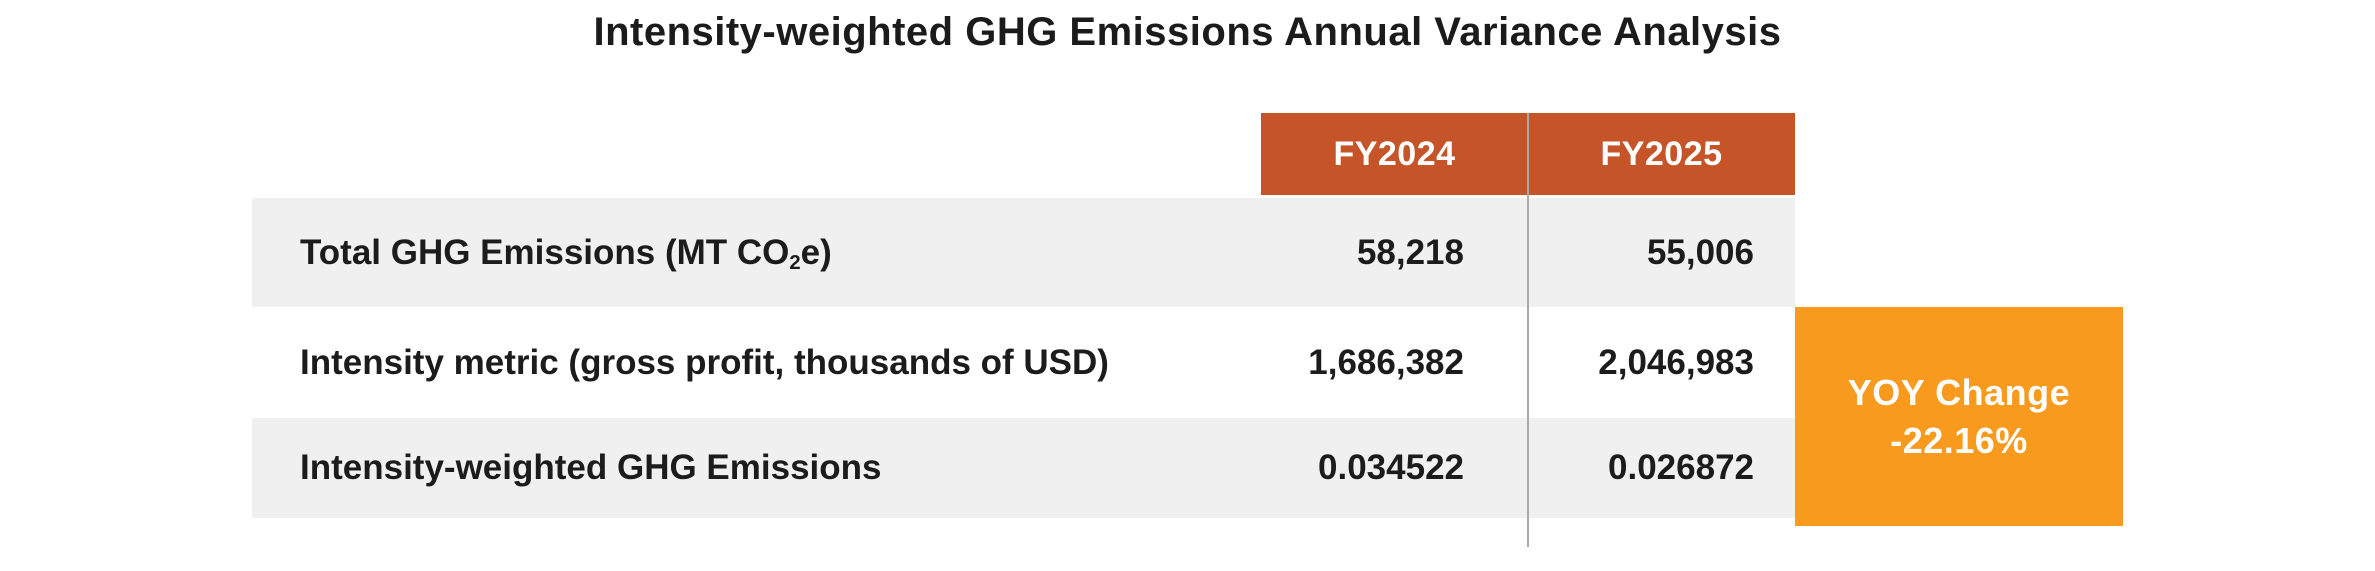 This screenshot has width=2375, height=571. I want to click on table-column-headers: FY2024 FY2025, so click(1528, 154).